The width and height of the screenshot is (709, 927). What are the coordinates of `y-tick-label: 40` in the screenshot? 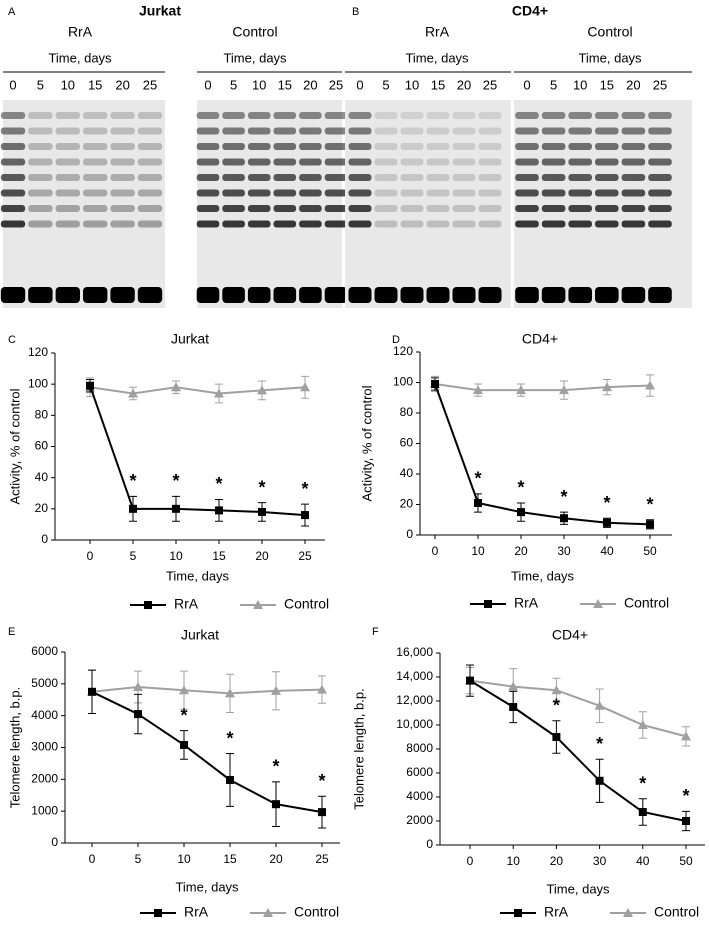 It's located at (407, 473).